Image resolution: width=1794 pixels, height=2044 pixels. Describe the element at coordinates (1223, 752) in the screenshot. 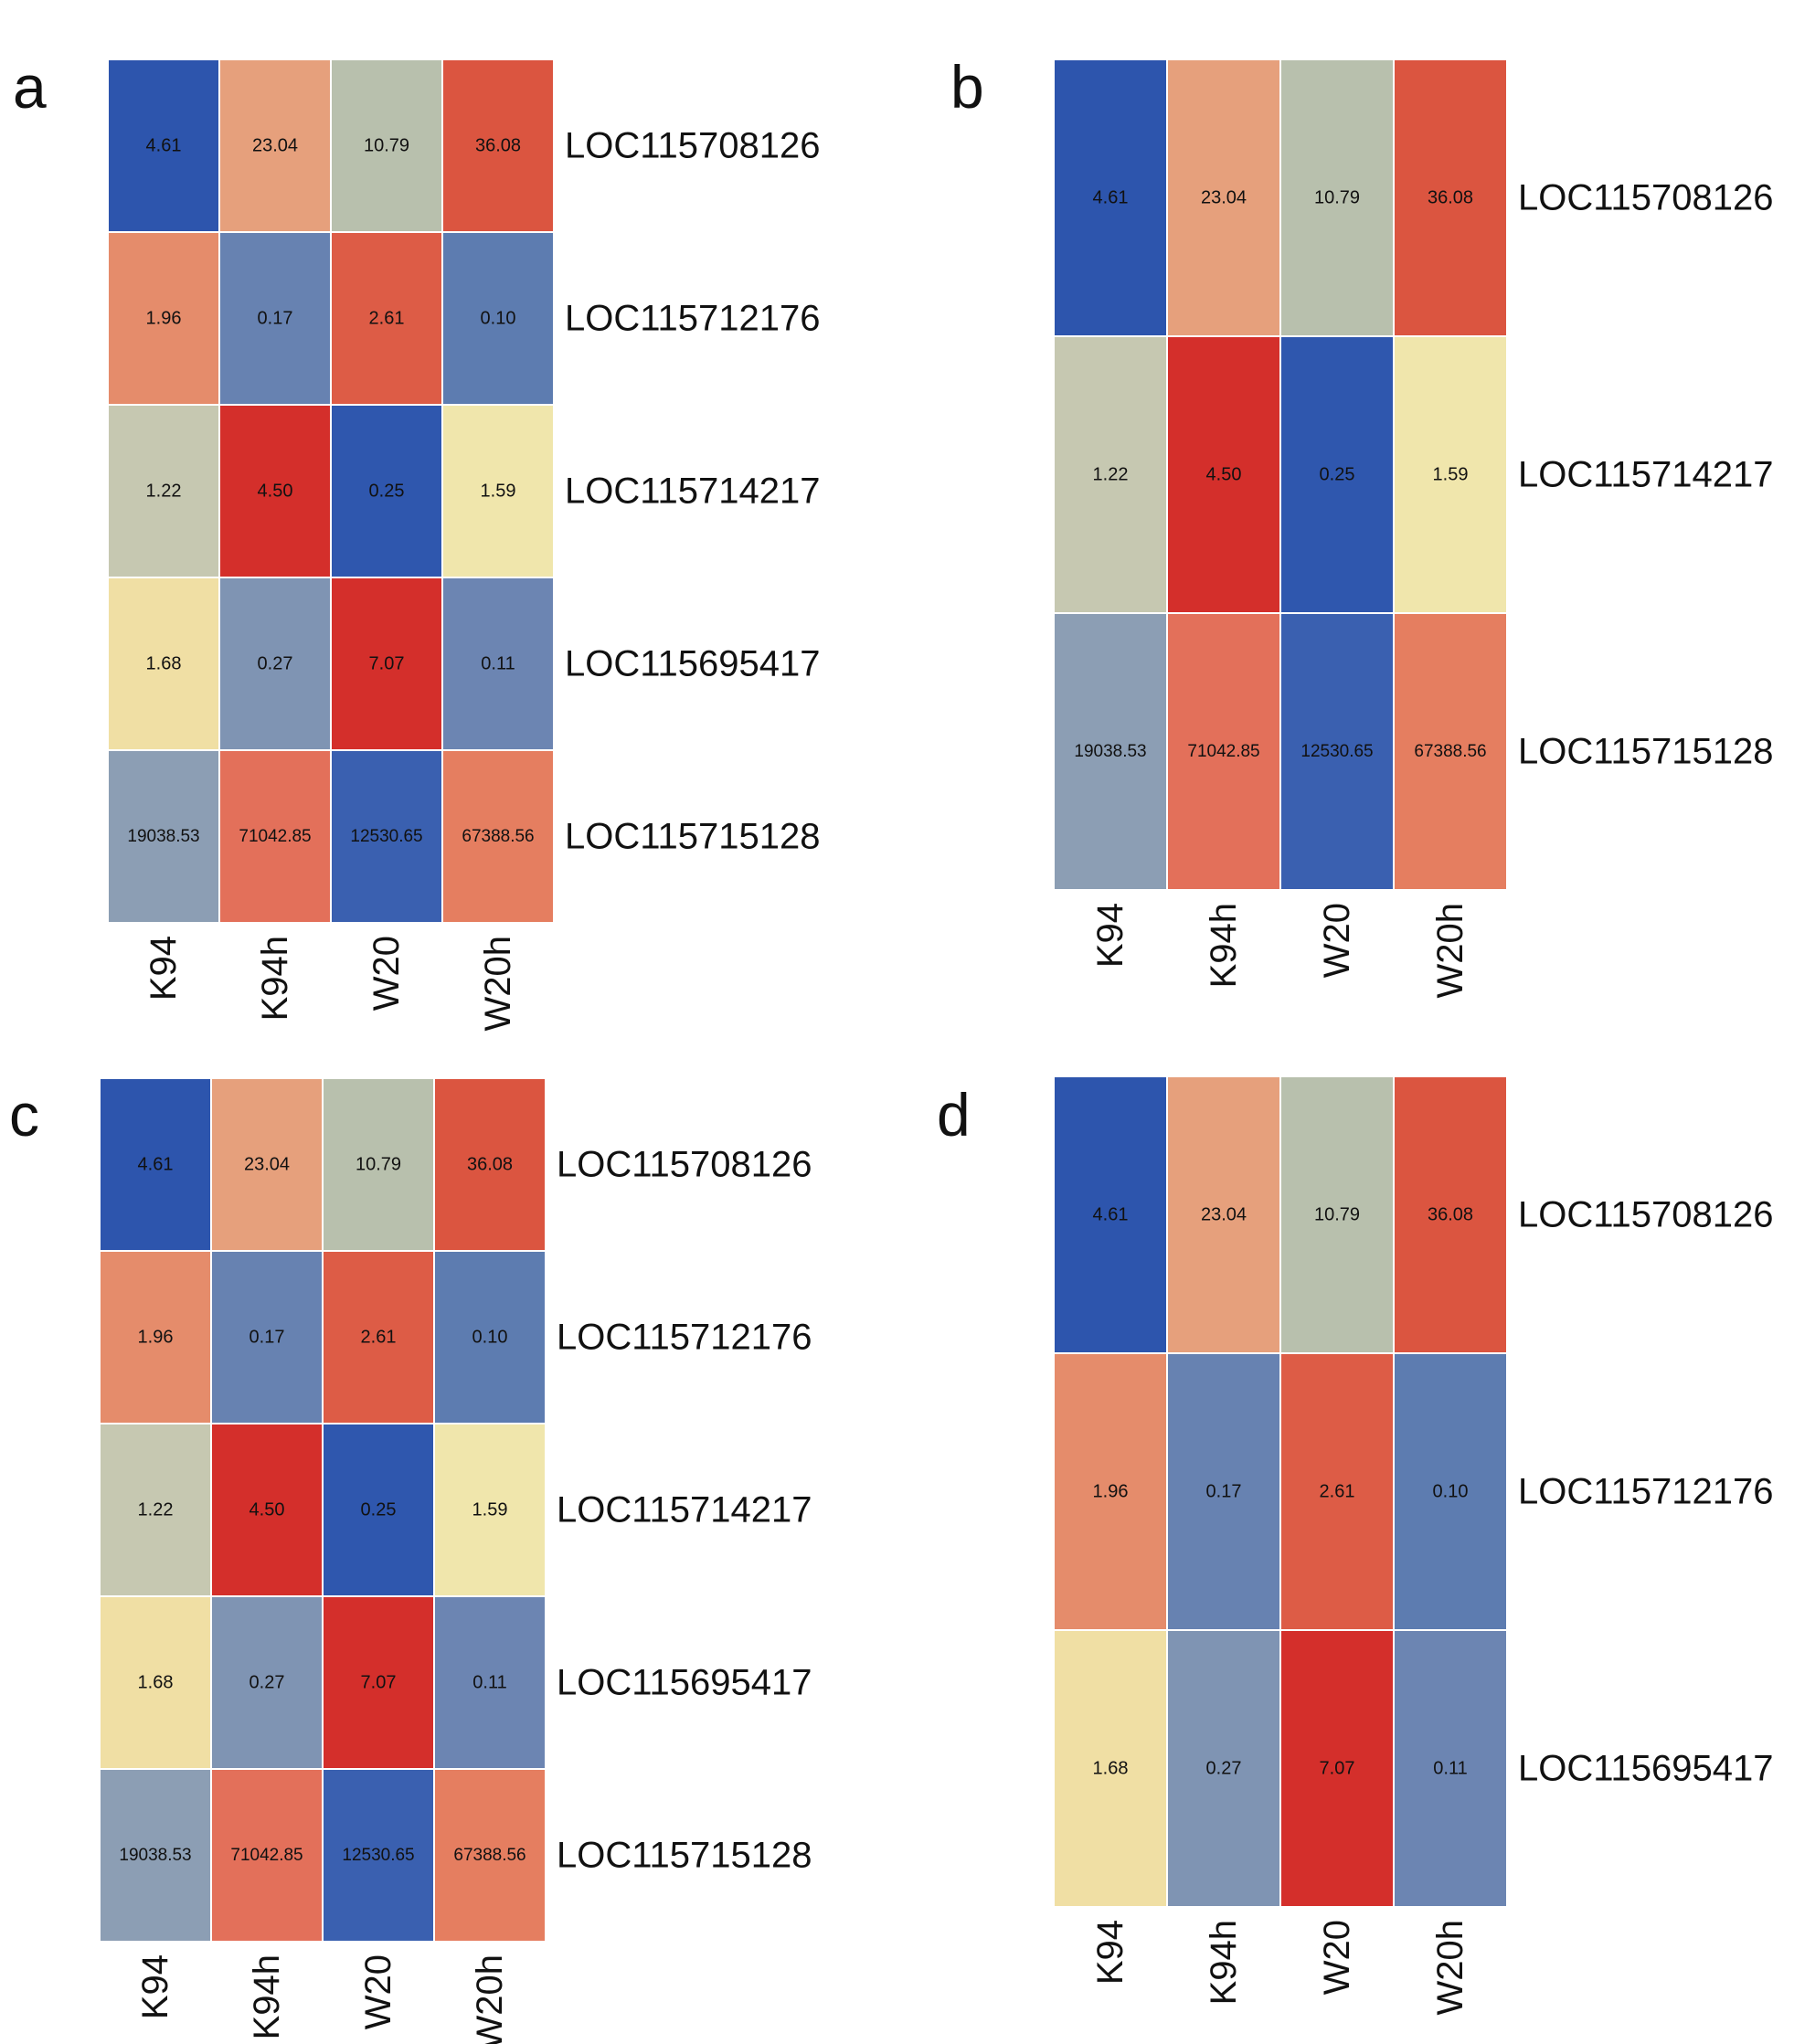

I see `cell-value-label: 71042.85` at that location.